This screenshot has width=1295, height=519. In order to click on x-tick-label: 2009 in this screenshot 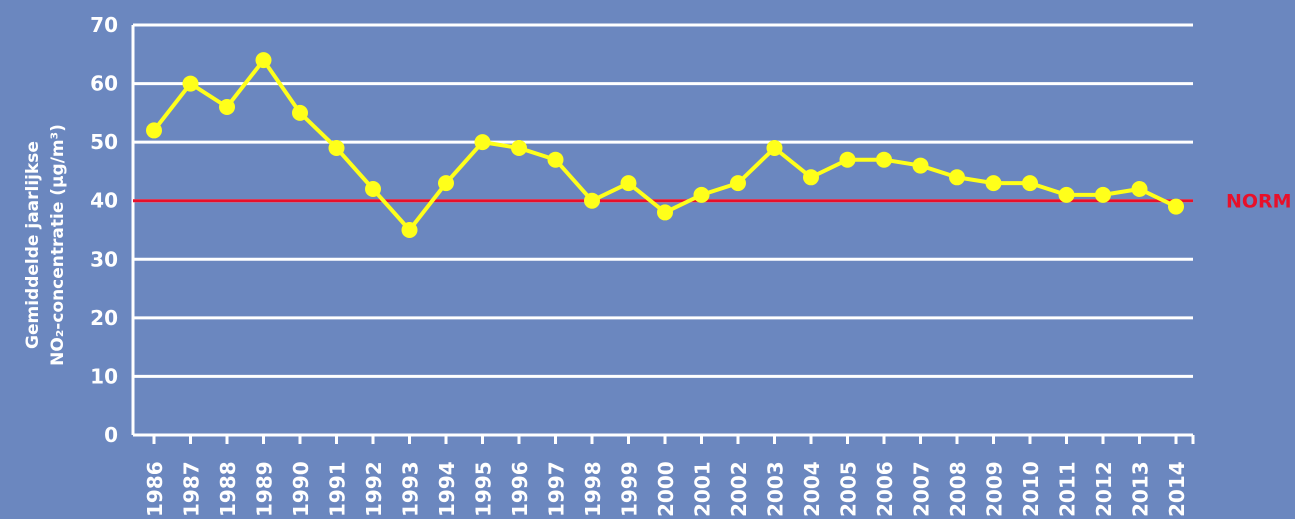, I will do `click(995, 489)`.